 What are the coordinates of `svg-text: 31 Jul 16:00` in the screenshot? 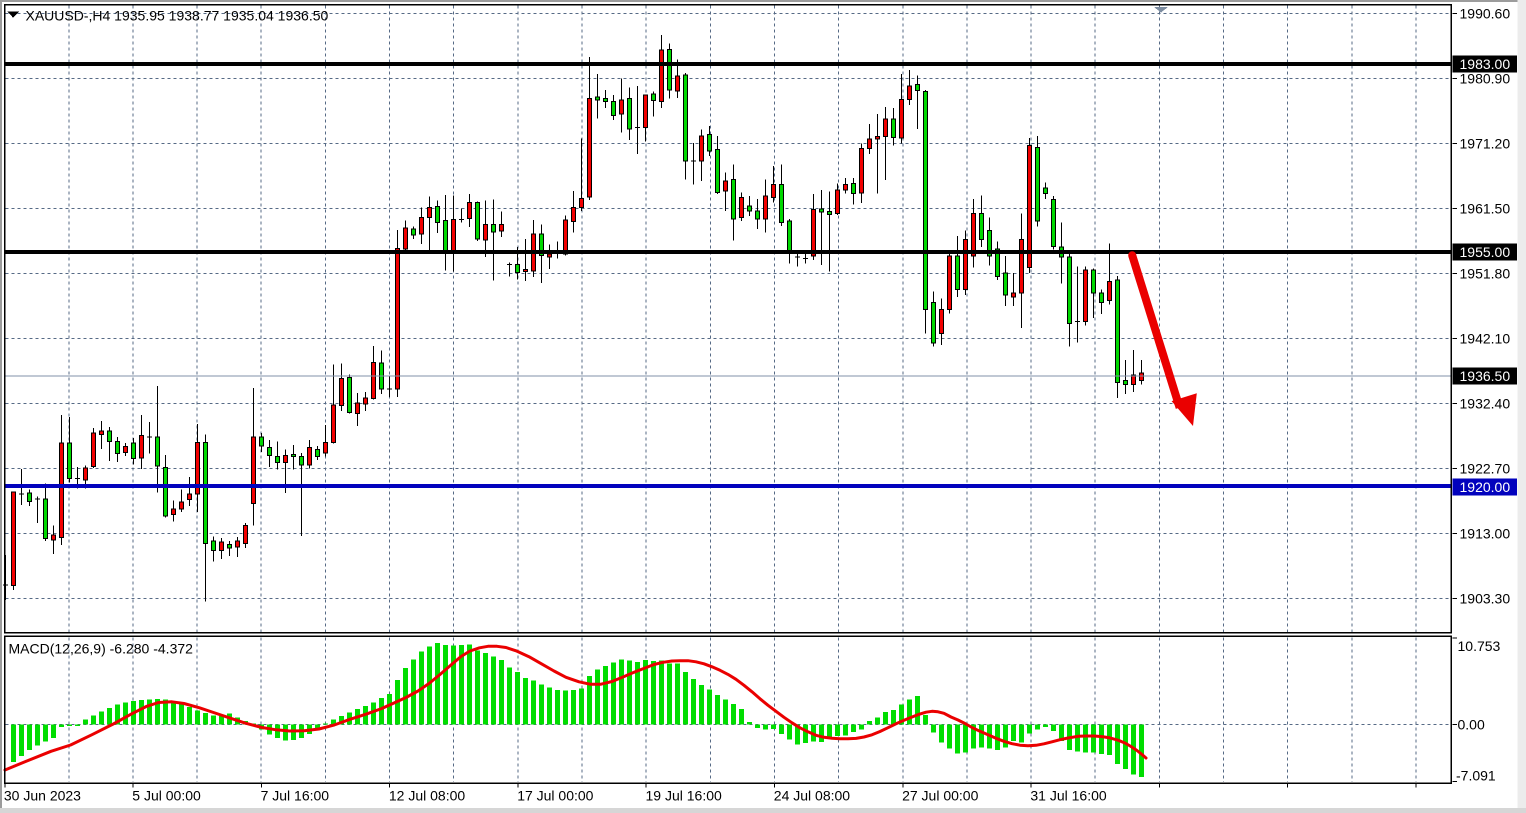 It's located at (1068, 796).